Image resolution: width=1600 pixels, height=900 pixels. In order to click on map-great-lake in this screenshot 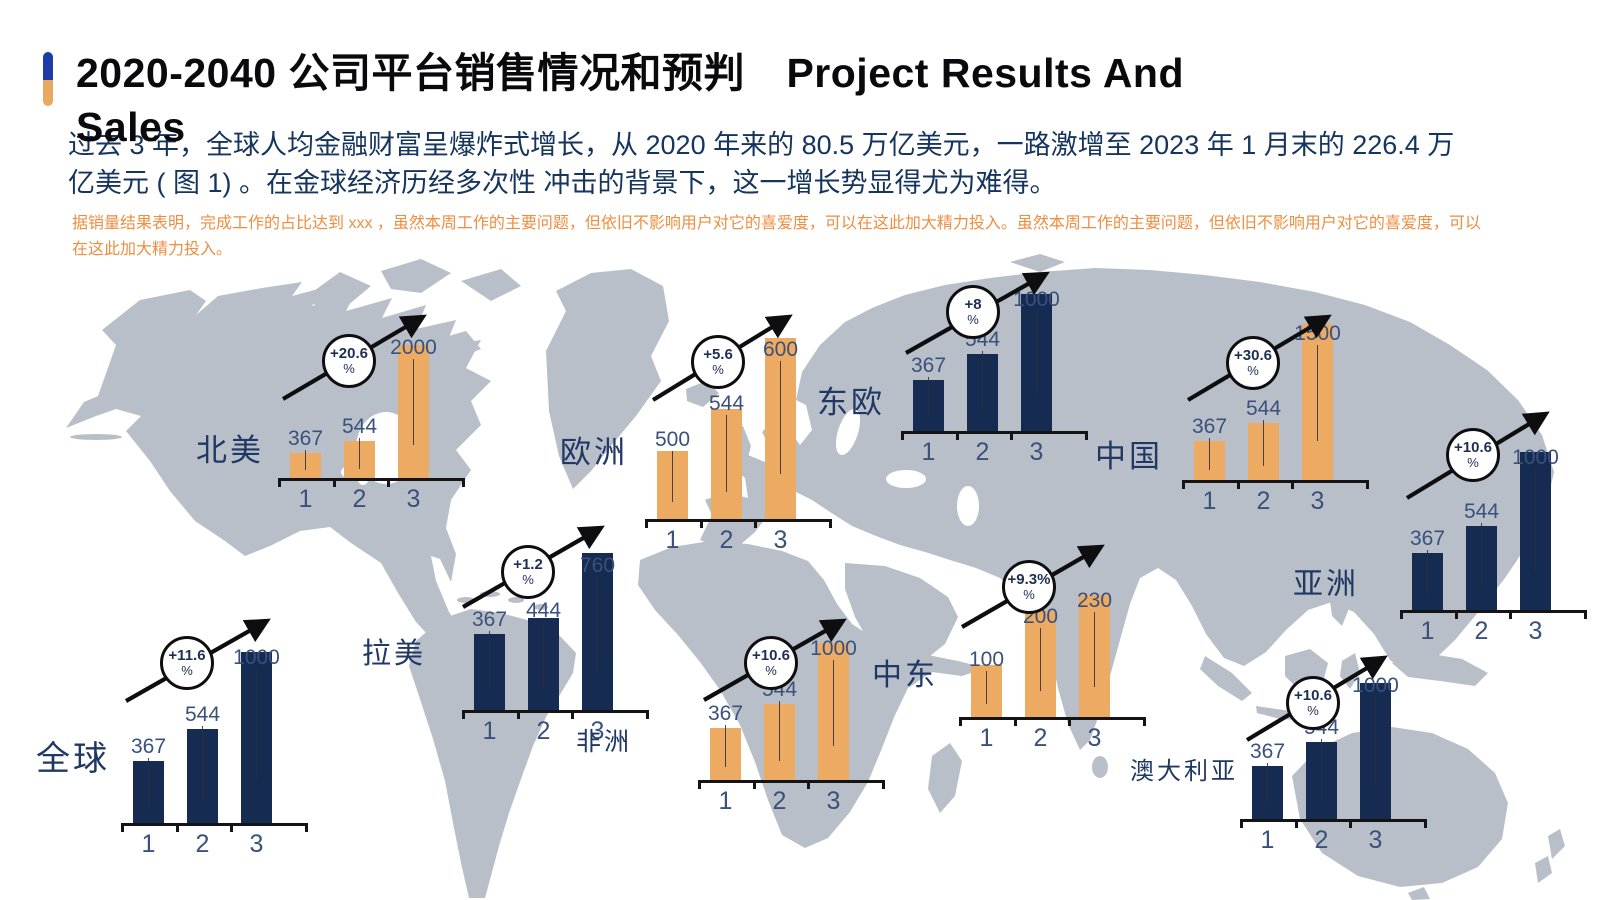, I will do `click(381, 473)`.